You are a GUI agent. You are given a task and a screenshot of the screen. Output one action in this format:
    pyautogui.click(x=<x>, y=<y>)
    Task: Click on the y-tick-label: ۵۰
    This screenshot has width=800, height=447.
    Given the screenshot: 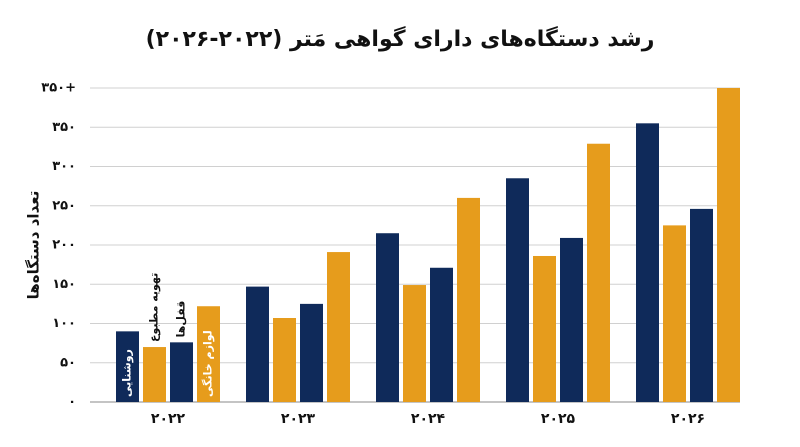 What is the action you would take?
    pyautogui.click(x=68, y=362)
    